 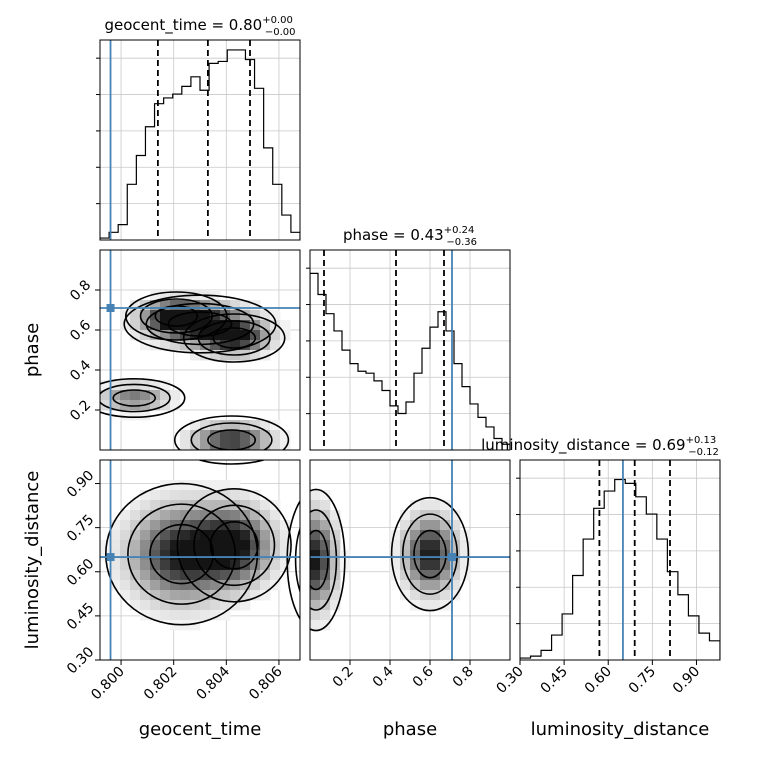 I want to click on x-tick-label: 0.4, so click(x=383, y=676).